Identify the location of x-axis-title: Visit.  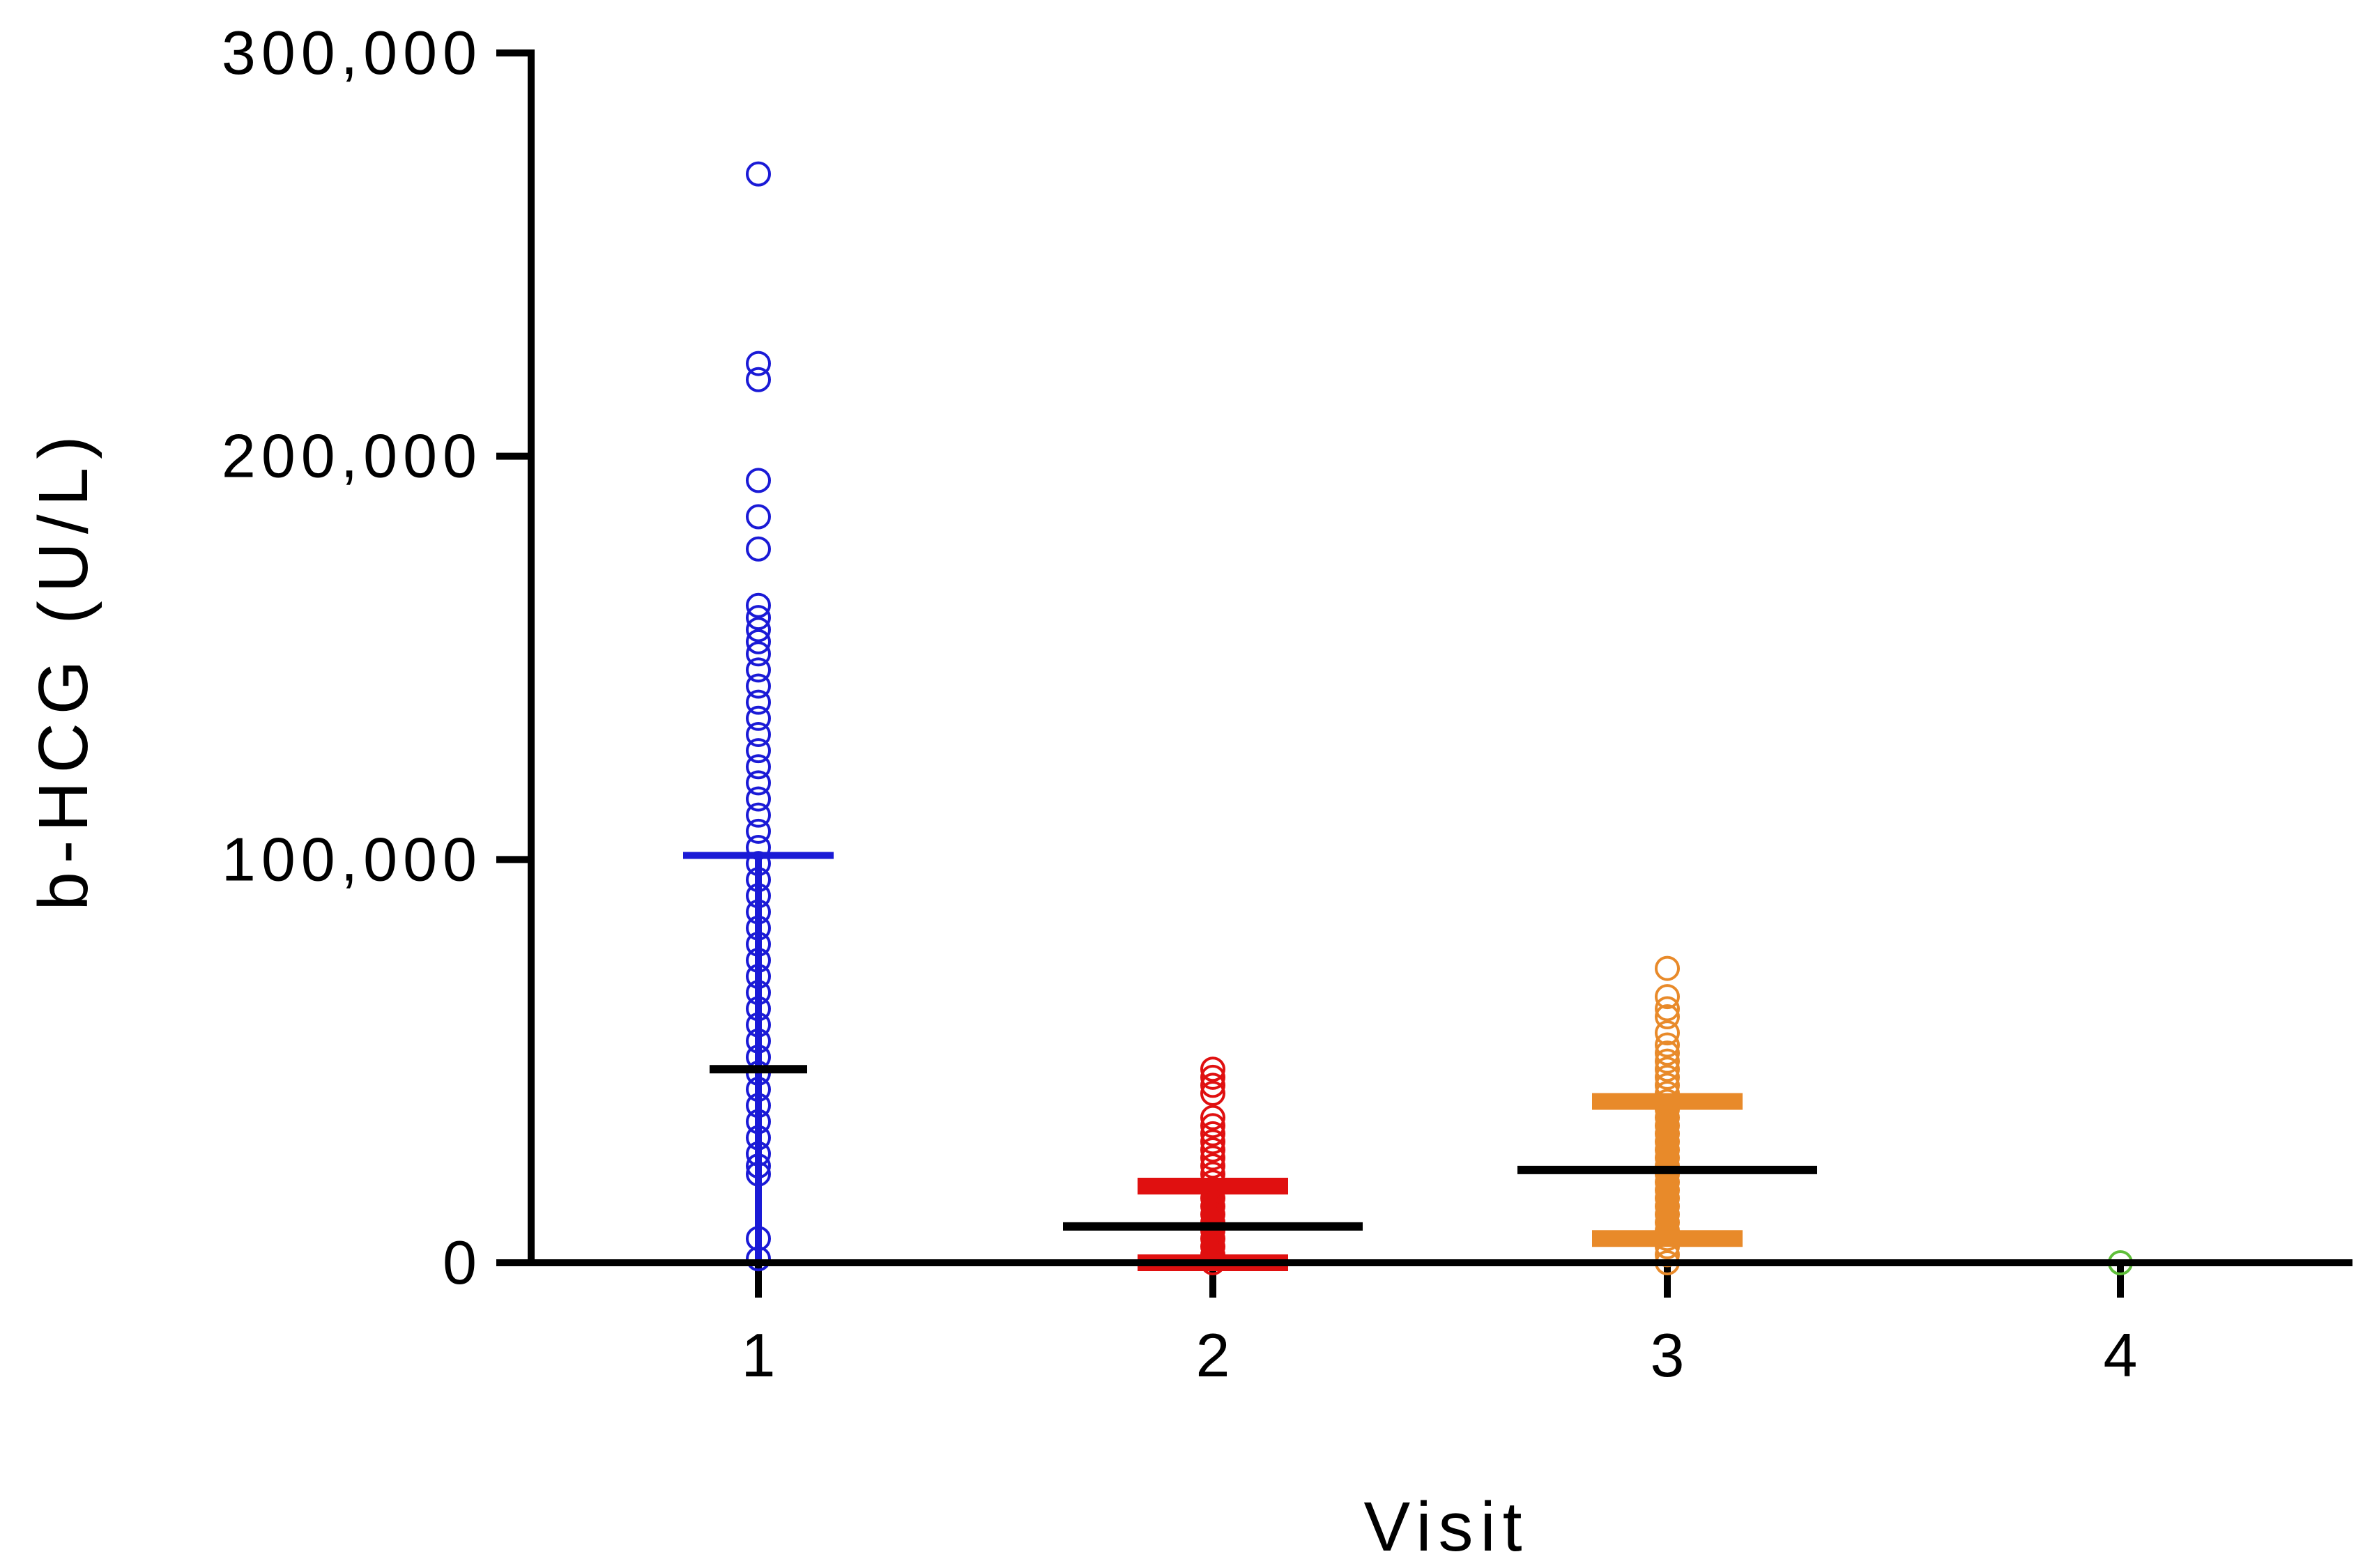
(1446, 1527).